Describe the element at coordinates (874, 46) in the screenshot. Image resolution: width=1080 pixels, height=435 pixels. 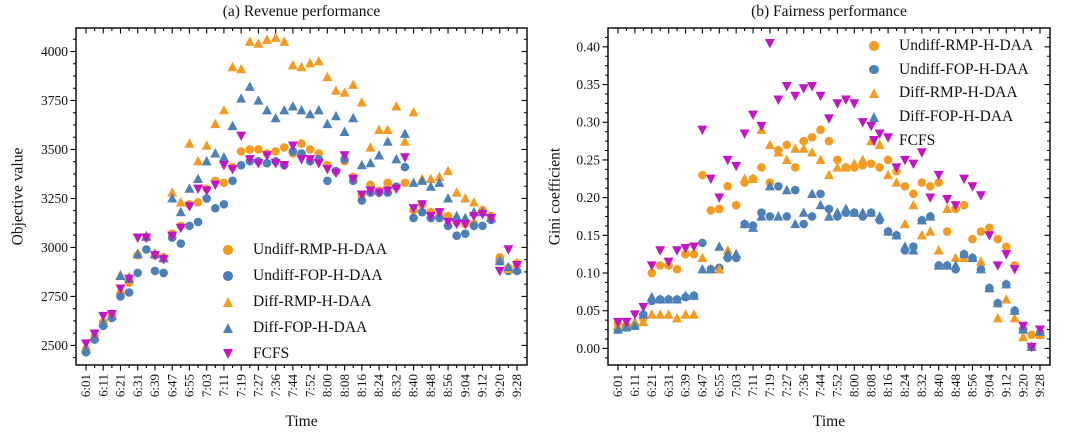
I see `undiff-rmp-h-daa-marker-icon` at that location.